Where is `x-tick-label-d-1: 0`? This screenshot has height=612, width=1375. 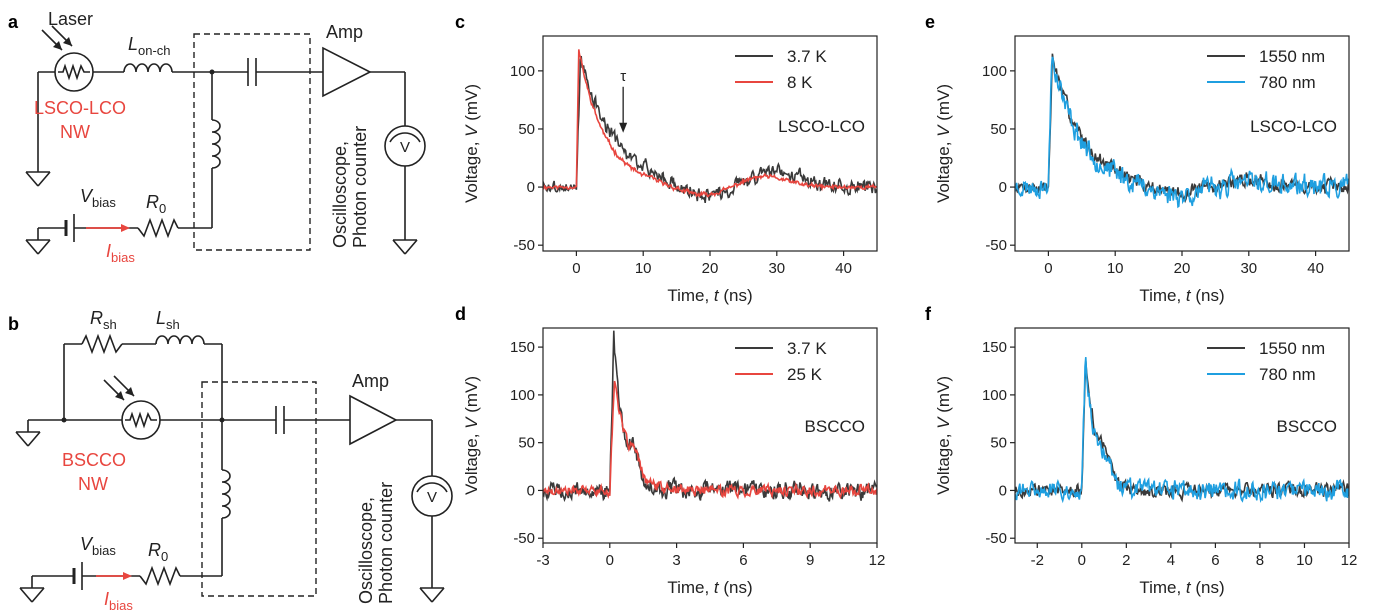 x-tick-label-d-1: 0 is located at coordinates (610, 560).